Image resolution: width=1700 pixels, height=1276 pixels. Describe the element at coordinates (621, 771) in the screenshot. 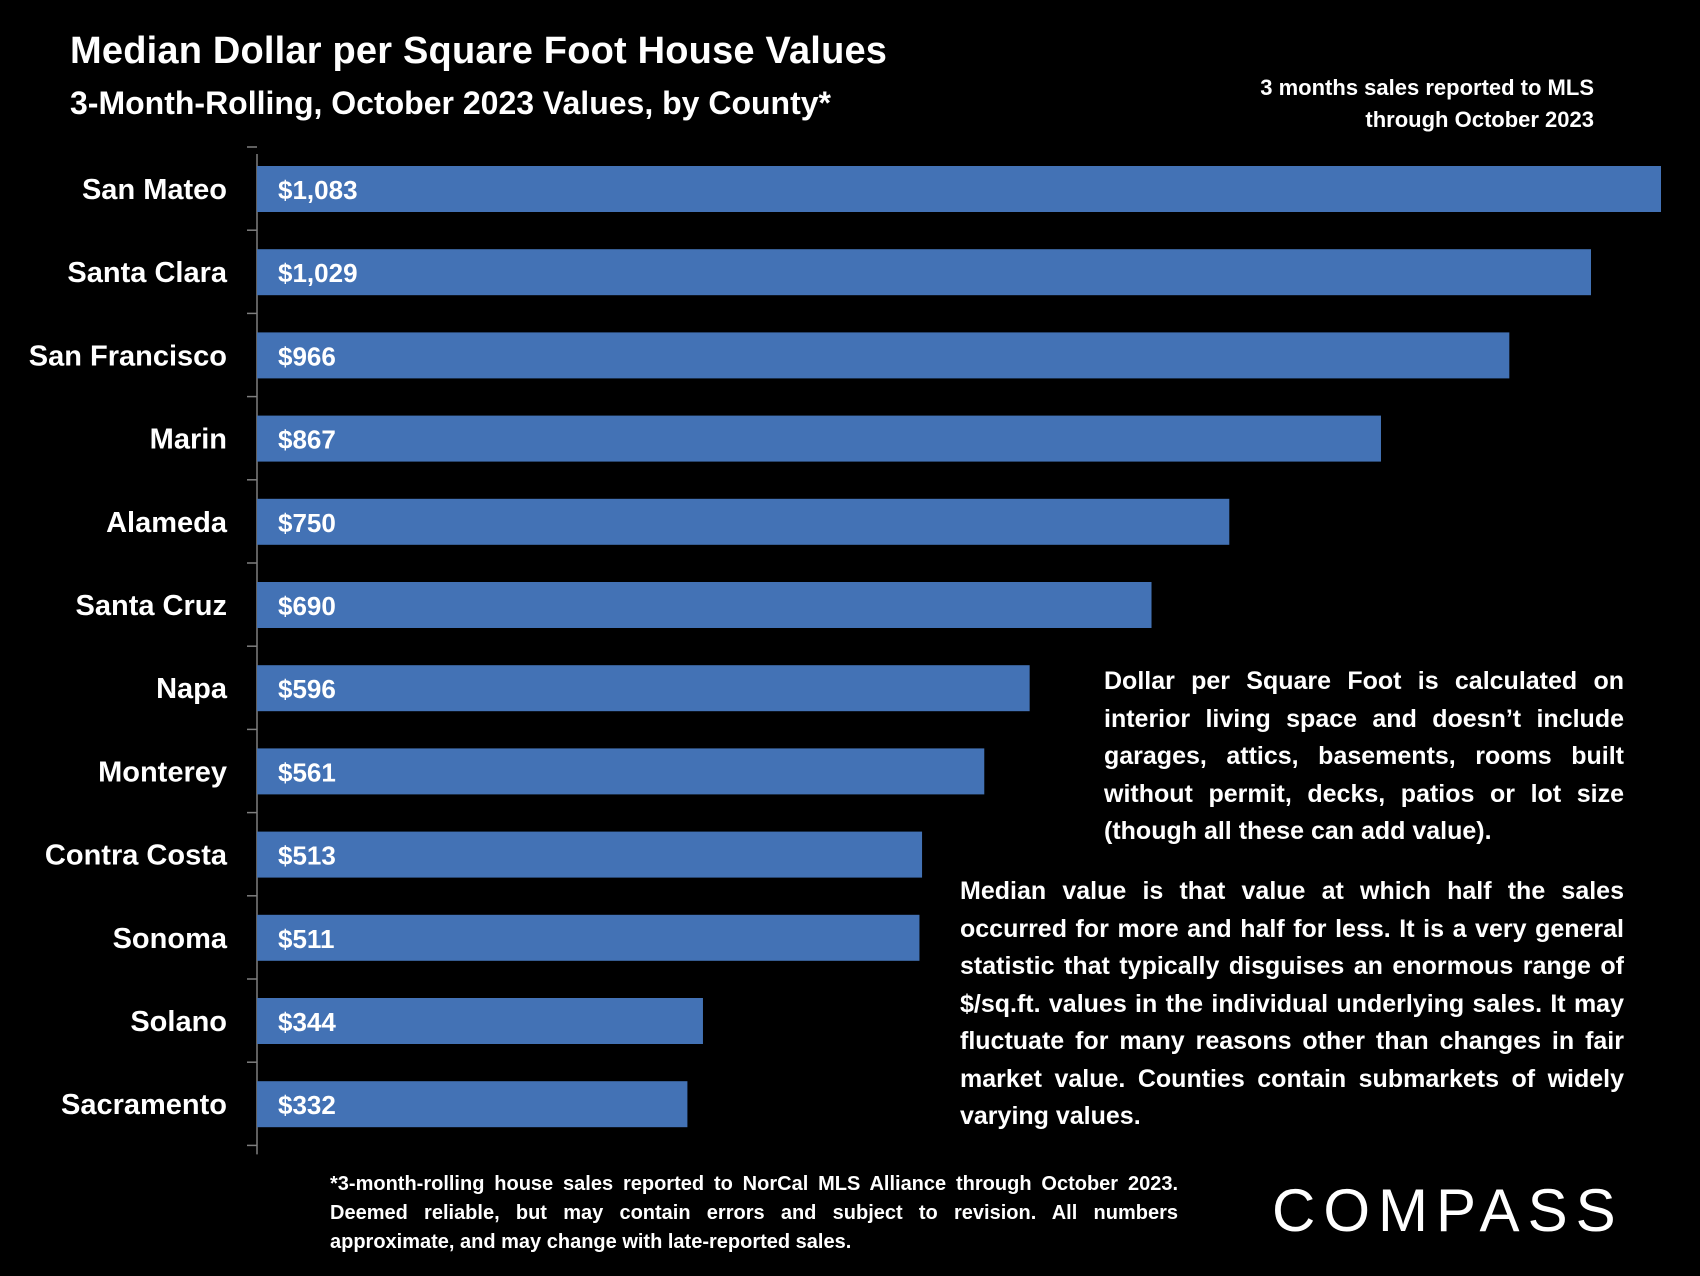

I see `bar-monterey` at that location.